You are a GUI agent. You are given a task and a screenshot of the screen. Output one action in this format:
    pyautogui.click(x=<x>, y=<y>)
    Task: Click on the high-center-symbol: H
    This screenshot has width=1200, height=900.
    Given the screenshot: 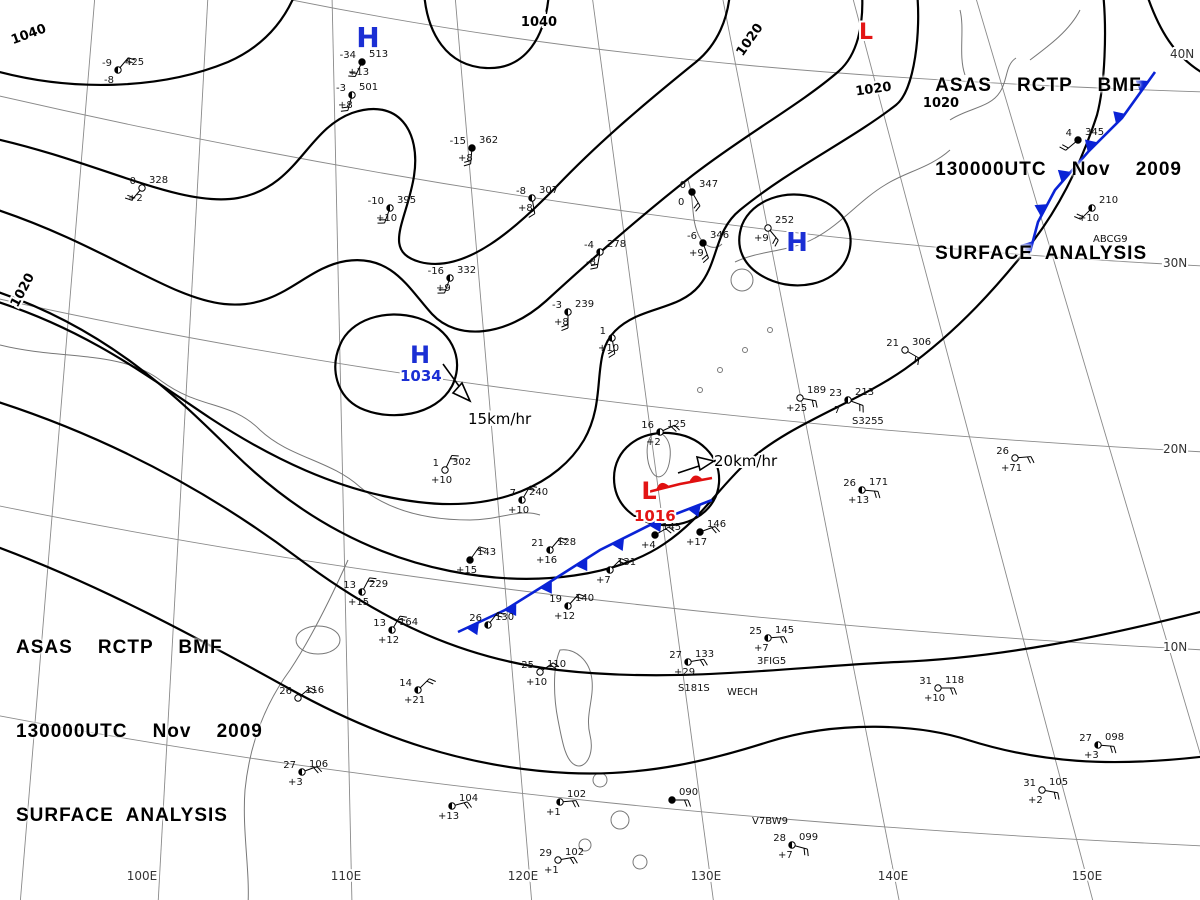 What is the action you would take?
    pyautogui.click(x=797, y=243)
    